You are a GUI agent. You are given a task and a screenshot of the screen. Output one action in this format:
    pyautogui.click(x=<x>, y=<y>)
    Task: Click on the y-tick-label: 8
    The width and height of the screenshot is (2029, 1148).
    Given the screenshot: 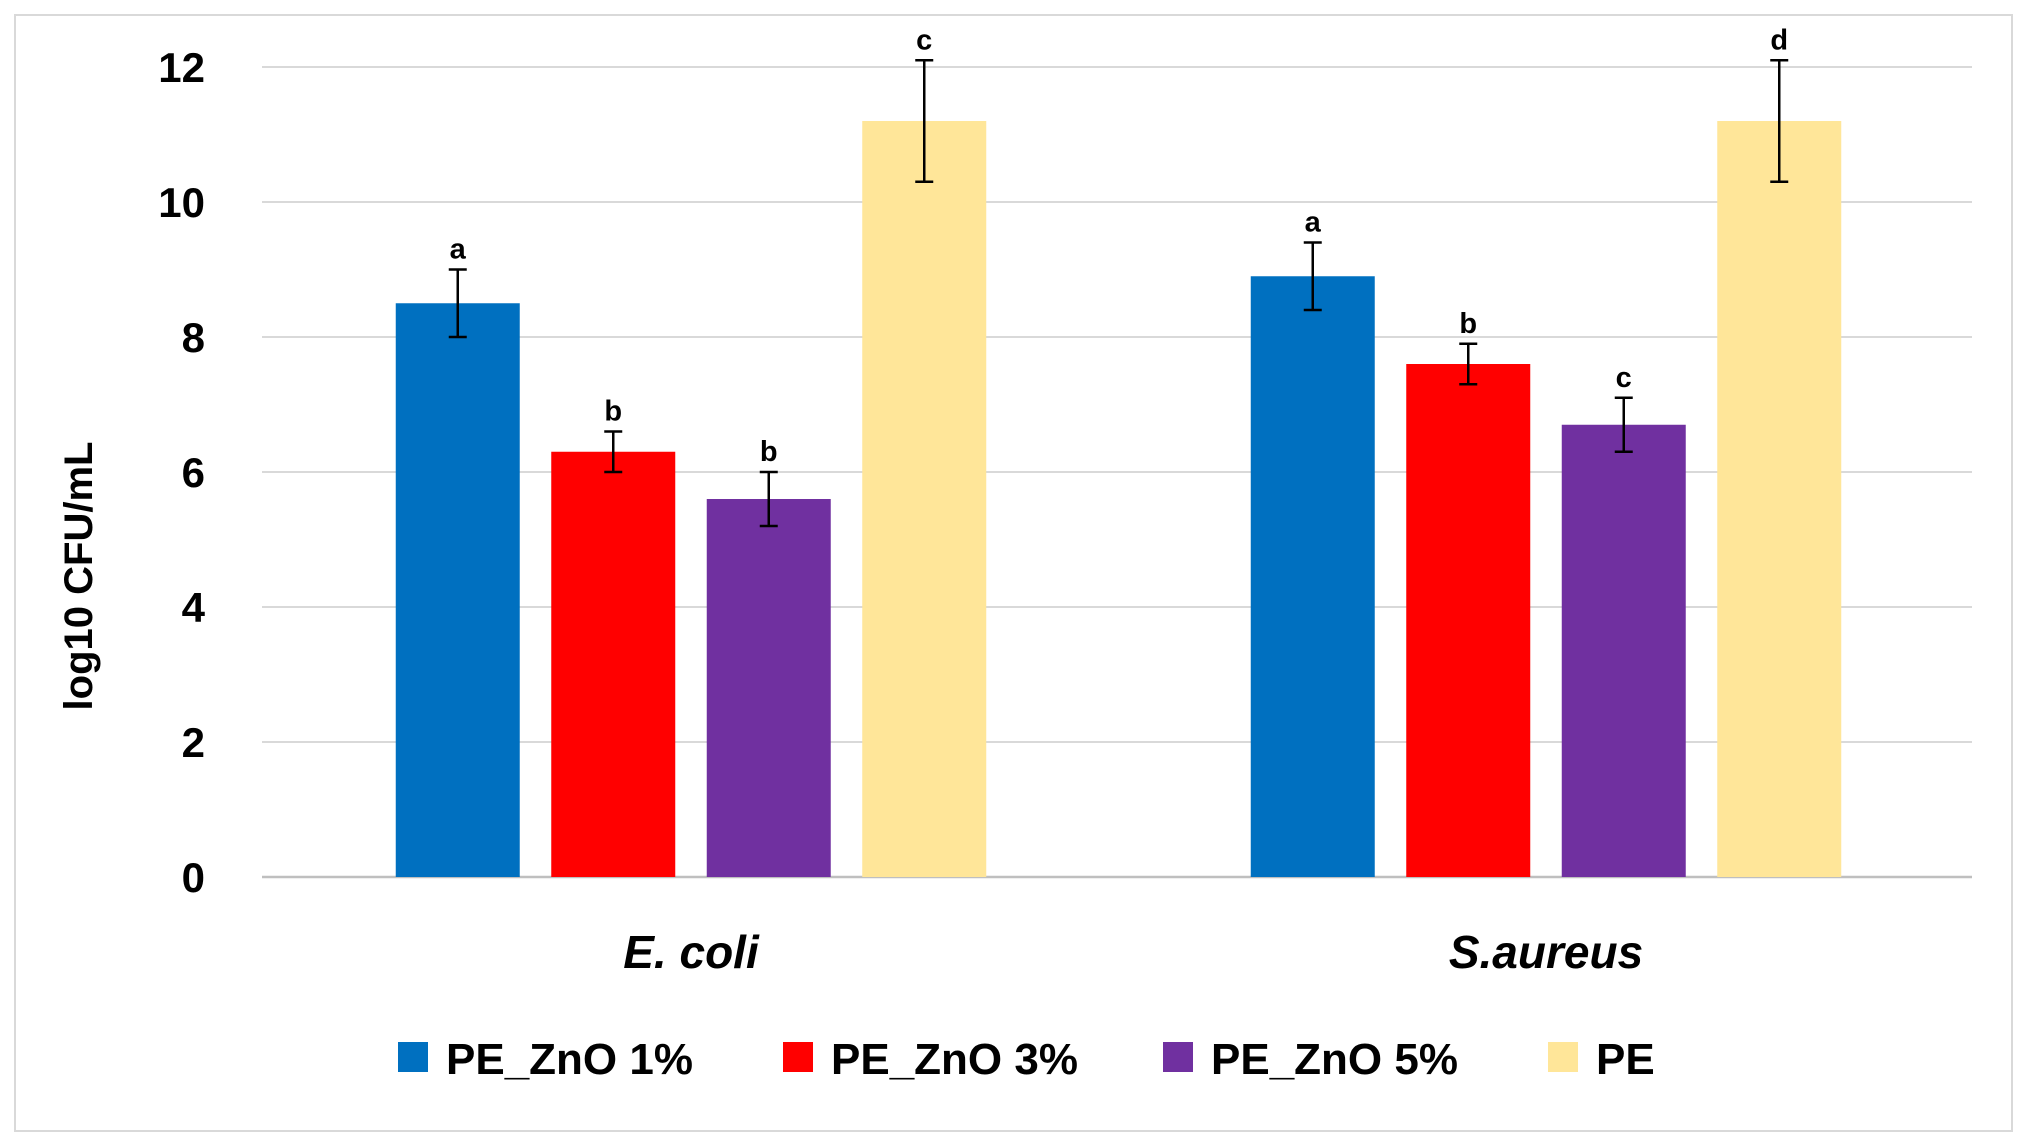 What is the action you would take?
    pyautogui.click(x=193, y=337)
    